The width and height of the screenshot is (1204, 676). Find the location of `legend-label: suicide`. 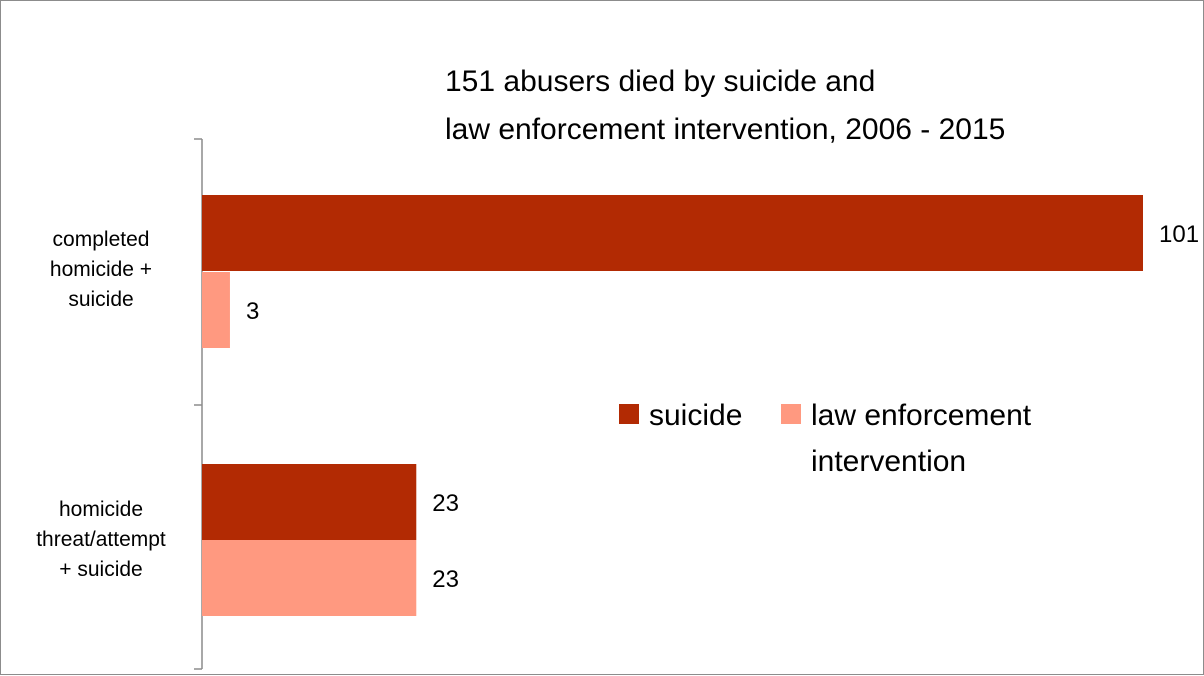

legend-label: suicide is located at coordinates (695, 415).